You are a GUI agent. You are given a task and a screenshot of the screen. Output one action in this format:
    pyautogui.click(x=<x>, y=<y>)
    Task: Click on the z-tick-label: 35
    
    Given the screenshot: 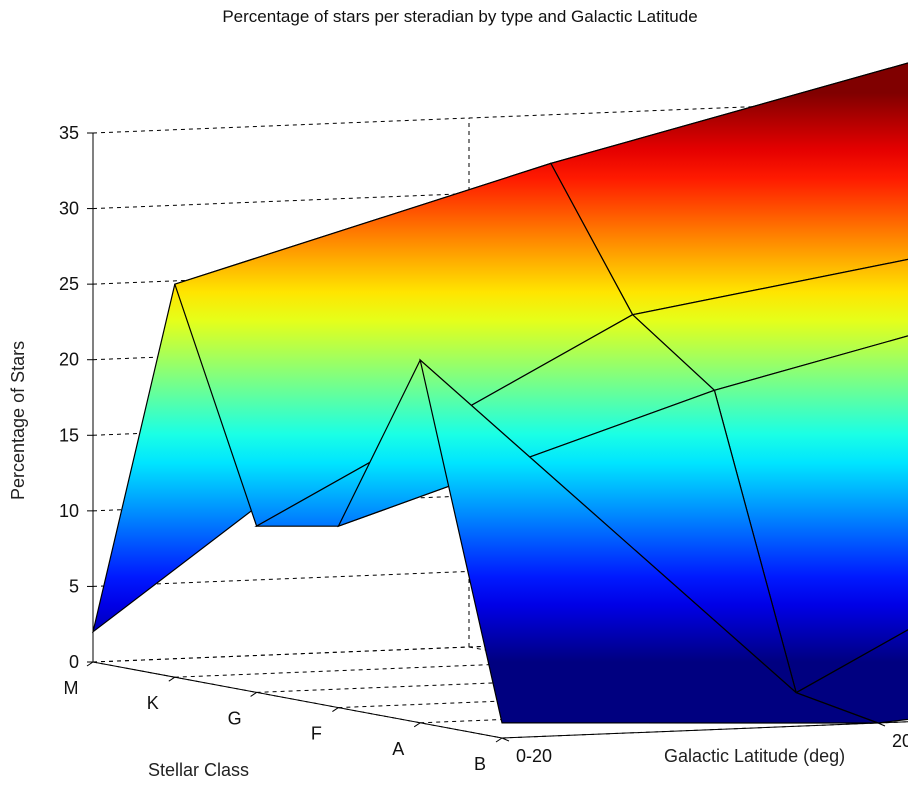 What is the action you would take?
    pyautogui.click(x=69, y=133)
    